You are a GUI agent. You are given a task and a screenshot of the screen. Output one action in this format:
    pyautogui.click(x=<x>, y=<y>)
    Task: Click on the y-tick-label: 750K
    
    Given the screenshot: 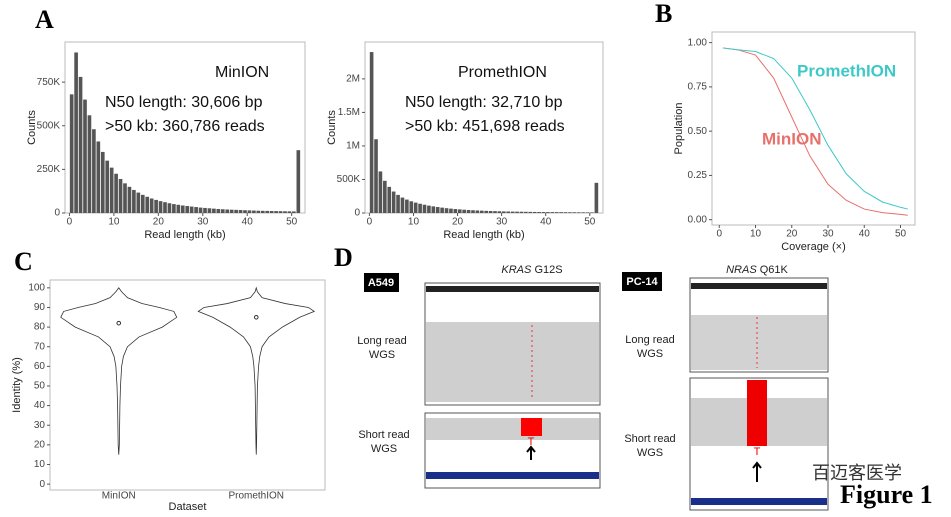 What is the action you would take?
    pyautogui.click(x=49, y=82)
    